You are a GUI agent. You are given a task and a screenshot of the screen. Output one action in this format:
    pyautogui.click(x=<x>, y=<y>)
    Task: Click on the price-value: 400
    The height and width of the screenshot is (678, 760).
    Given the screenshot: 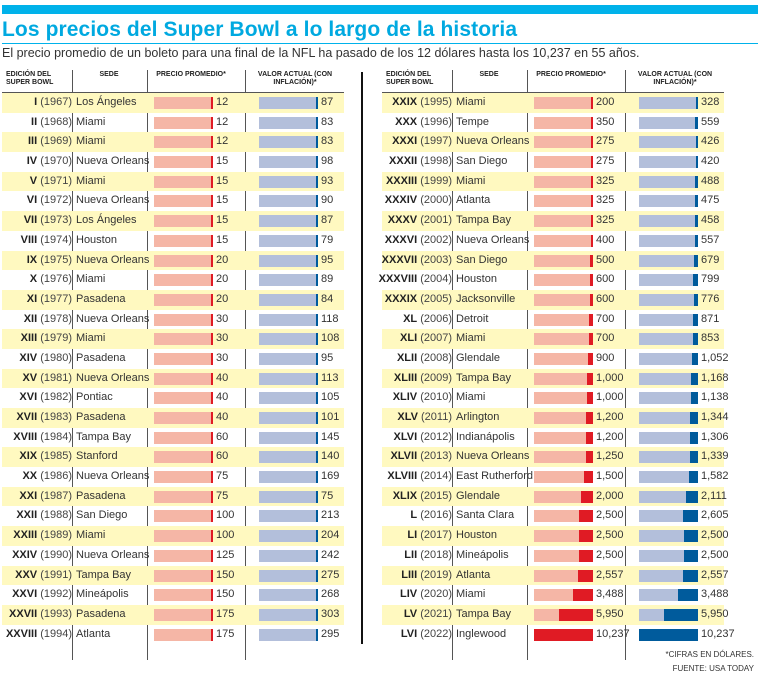 What is the action you would take?
    pyautogui.click(x=605, y=239)
    